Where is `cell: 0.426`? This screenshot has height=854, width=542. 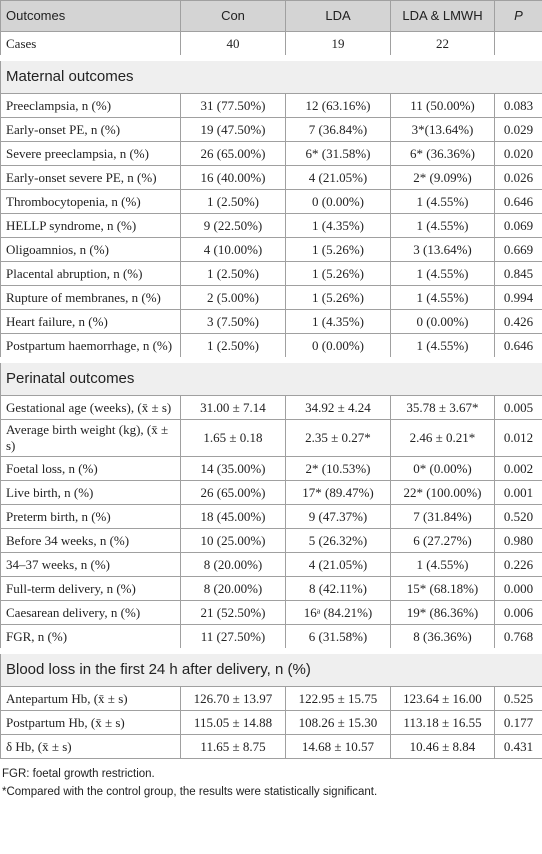
cell: 0.426 is located at coordinates (518, 321).